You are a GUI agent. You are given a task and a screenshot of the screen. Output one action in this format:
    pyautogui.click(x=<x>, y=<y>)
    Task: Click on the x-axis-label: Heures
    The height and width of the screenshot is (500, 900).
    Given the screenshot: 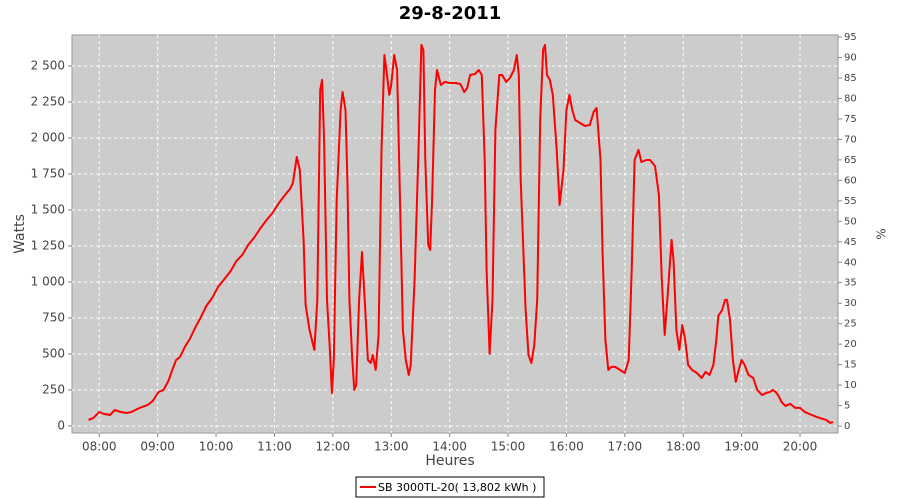 What is the action you would take?
    pyautogui.click(x=449, y=461)
    